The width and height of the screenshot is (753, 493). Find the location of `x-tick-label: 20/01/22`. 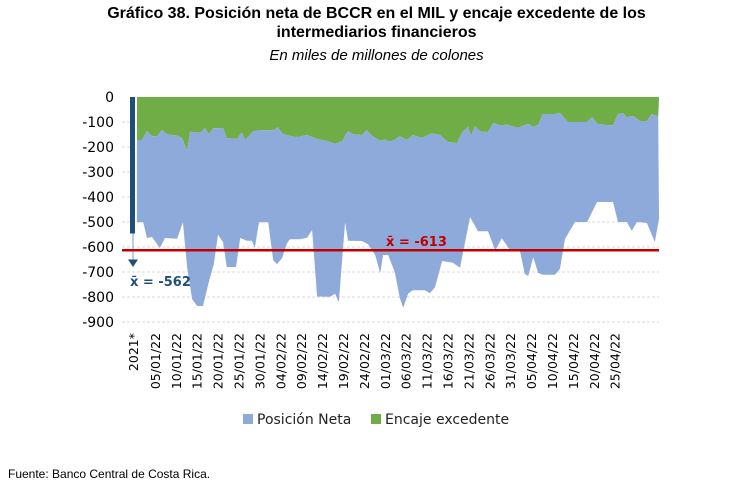

x-tick-label: 20/01/22 is located at coordinates (218, 361).